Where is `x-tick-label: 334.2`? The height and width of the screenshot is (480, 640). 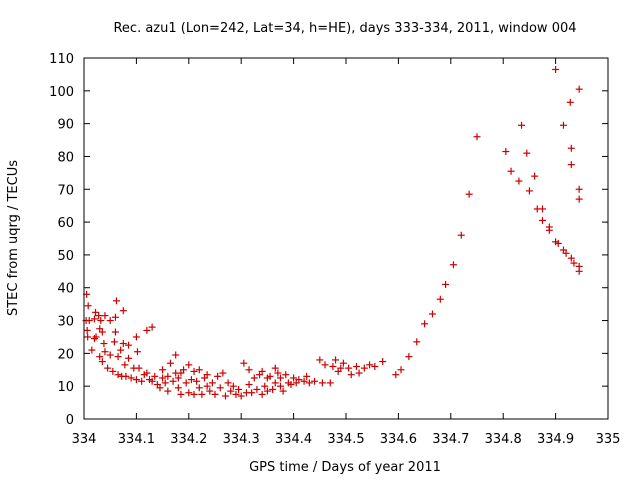
x-tick-label: 334.2 is located at coordinates (188, 439).